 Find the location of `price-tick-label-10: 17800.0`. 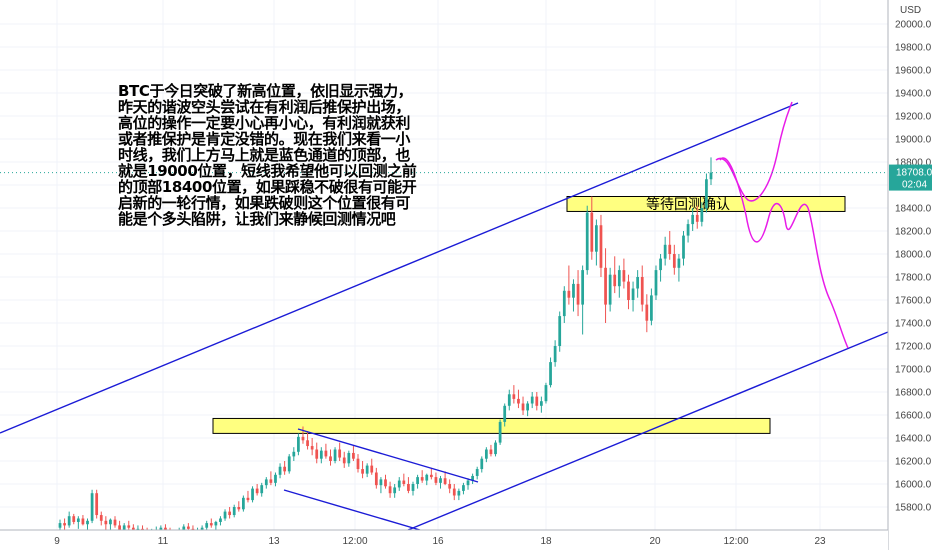

price-tick-label-10: 17800.0 is located at coordinates (913, 278).